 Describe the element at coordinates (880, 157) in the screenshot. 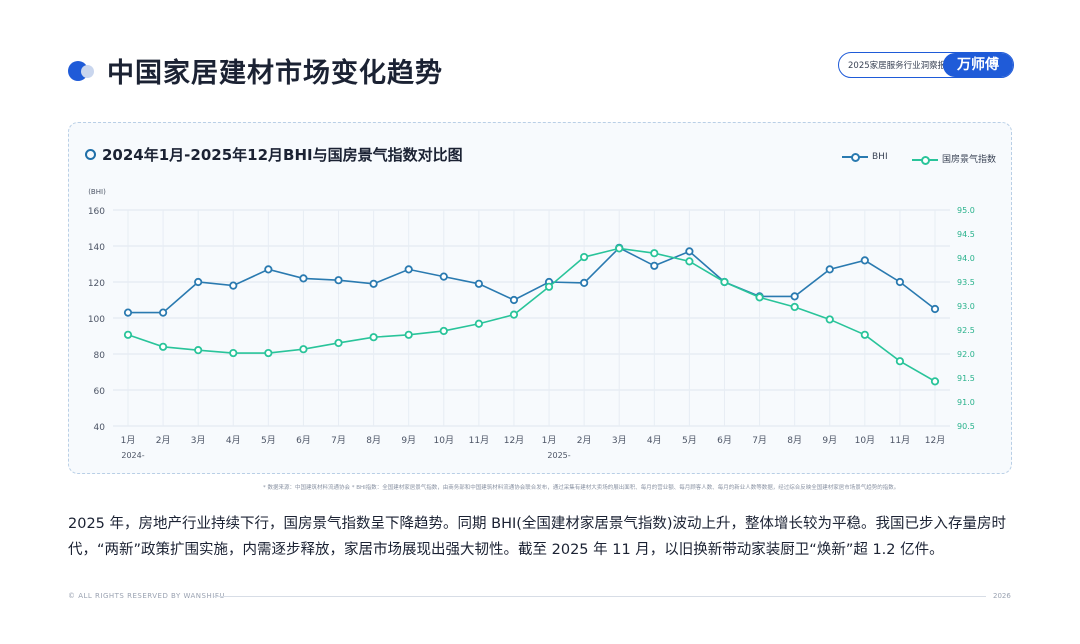

I see `legend-label-bhi: BHI` at that location.